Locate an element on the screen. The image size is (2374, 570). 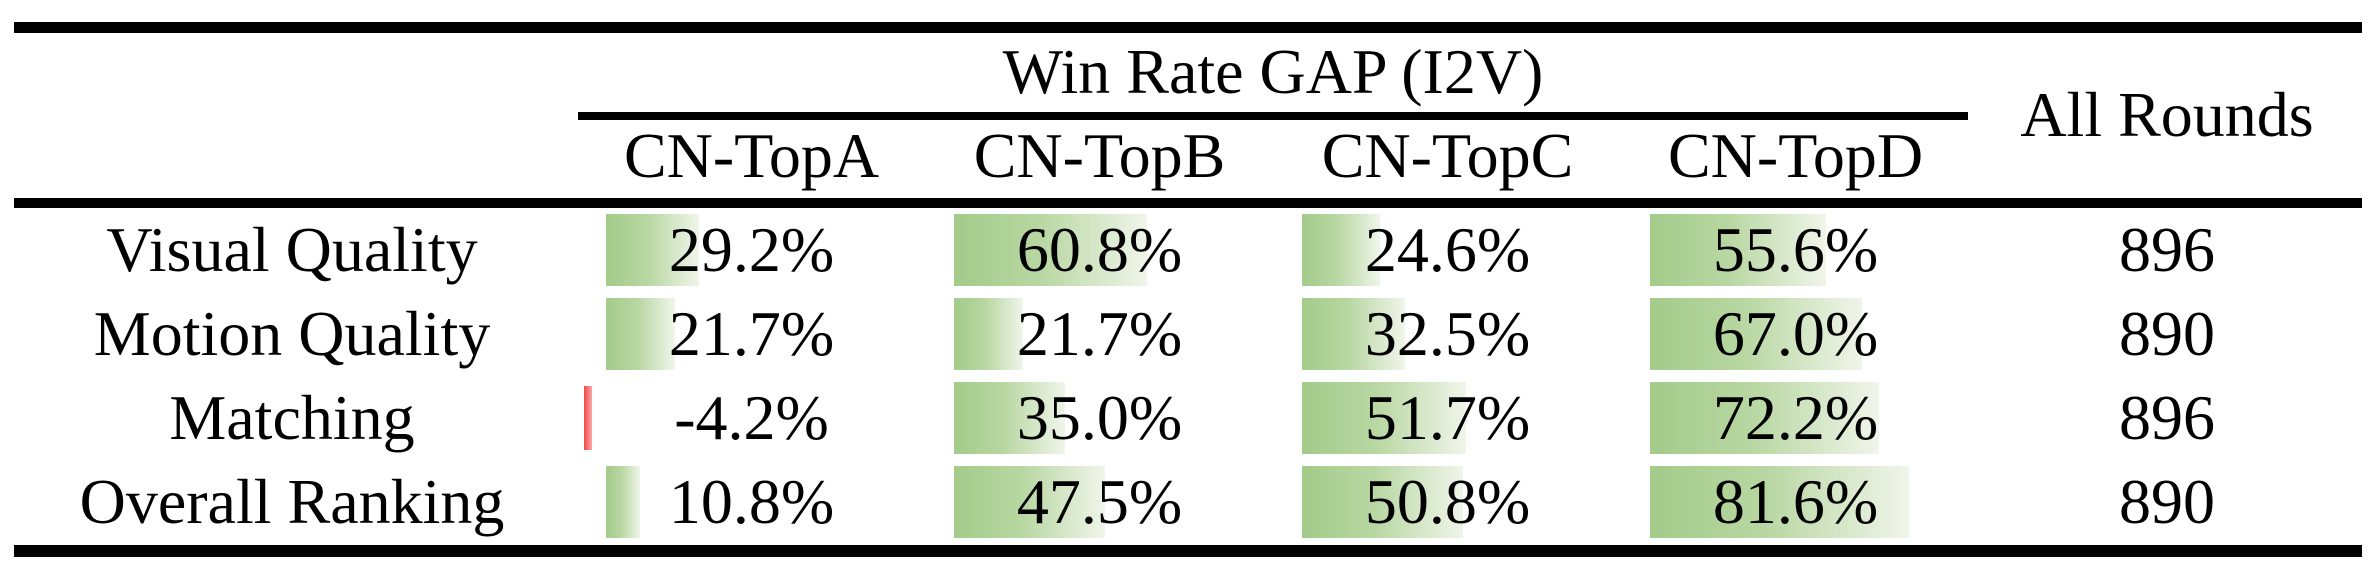
column-header-0: CN-TopA is located at coordinates (751, 155).